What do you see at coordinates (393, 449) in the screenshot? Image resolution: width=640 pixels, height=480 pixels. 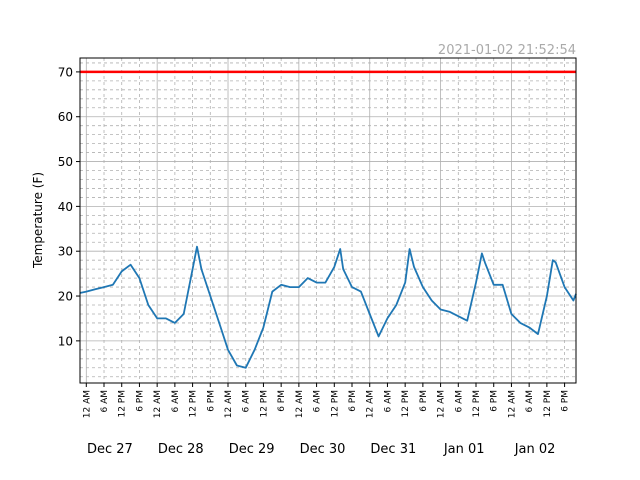 I see `day-label: Dec 31` at bounding box center [393, 449].